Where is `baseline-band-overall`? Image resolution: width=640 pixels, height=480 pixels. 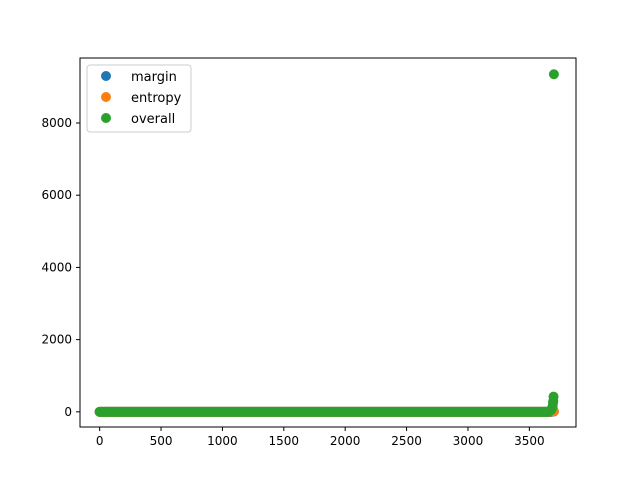 baseline-band-overall is located at coordinates (324, 411).